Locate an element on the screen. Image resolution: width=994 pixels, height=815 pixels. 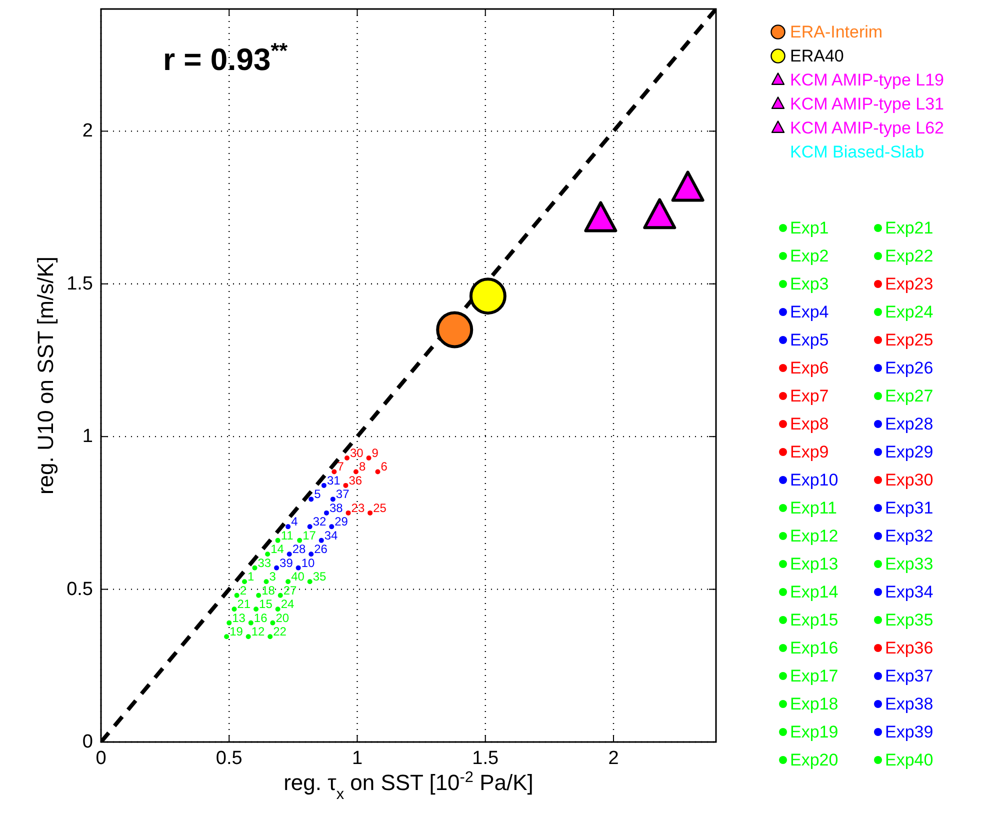
annotation: 15 is located at coordinates (266, 604).